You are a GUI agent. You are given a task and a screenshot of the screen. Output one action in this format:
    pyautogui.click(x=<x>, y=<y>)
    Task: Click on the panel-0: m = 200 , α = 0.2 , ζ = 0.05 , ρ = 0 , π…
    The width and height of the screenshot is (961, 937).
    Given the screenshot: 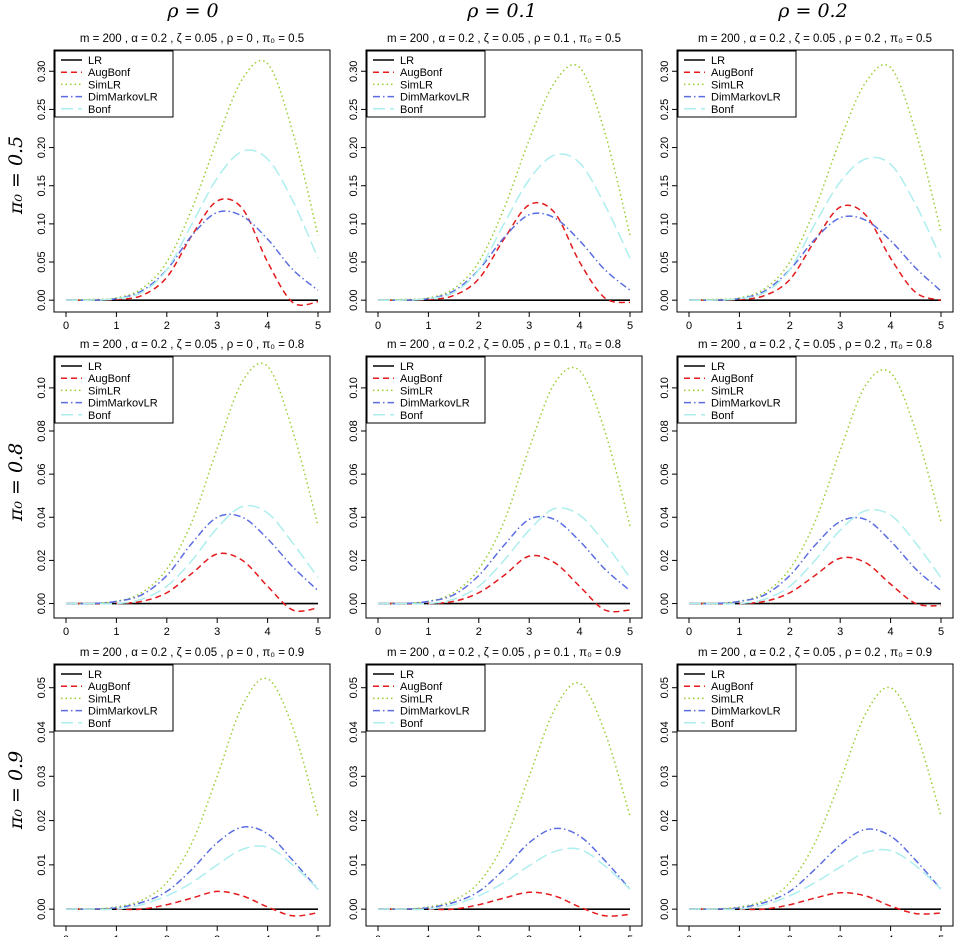 What is the action you would take?
    pyautogui.click(x=183, y=182)
    